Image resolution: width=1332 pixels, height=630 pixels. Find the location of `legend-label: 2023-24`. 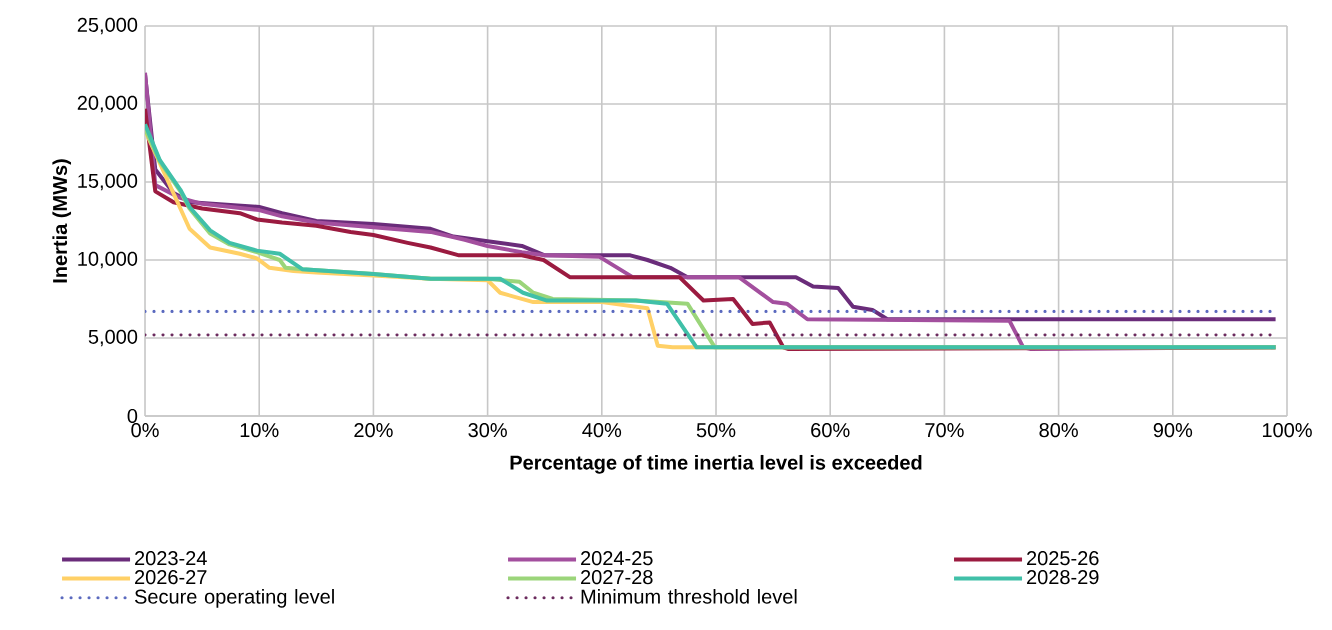

legend-label: 2023-24 is located at coordinates (171, 558).